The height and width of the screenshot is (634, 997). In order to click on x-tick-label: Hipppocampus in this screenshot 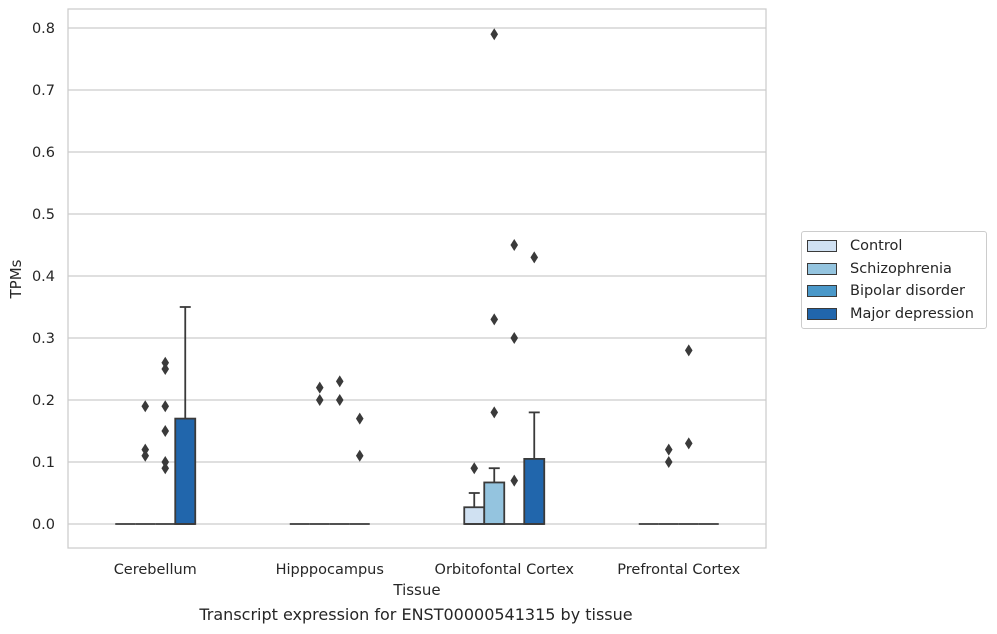, I will do `click(330, 570)`.